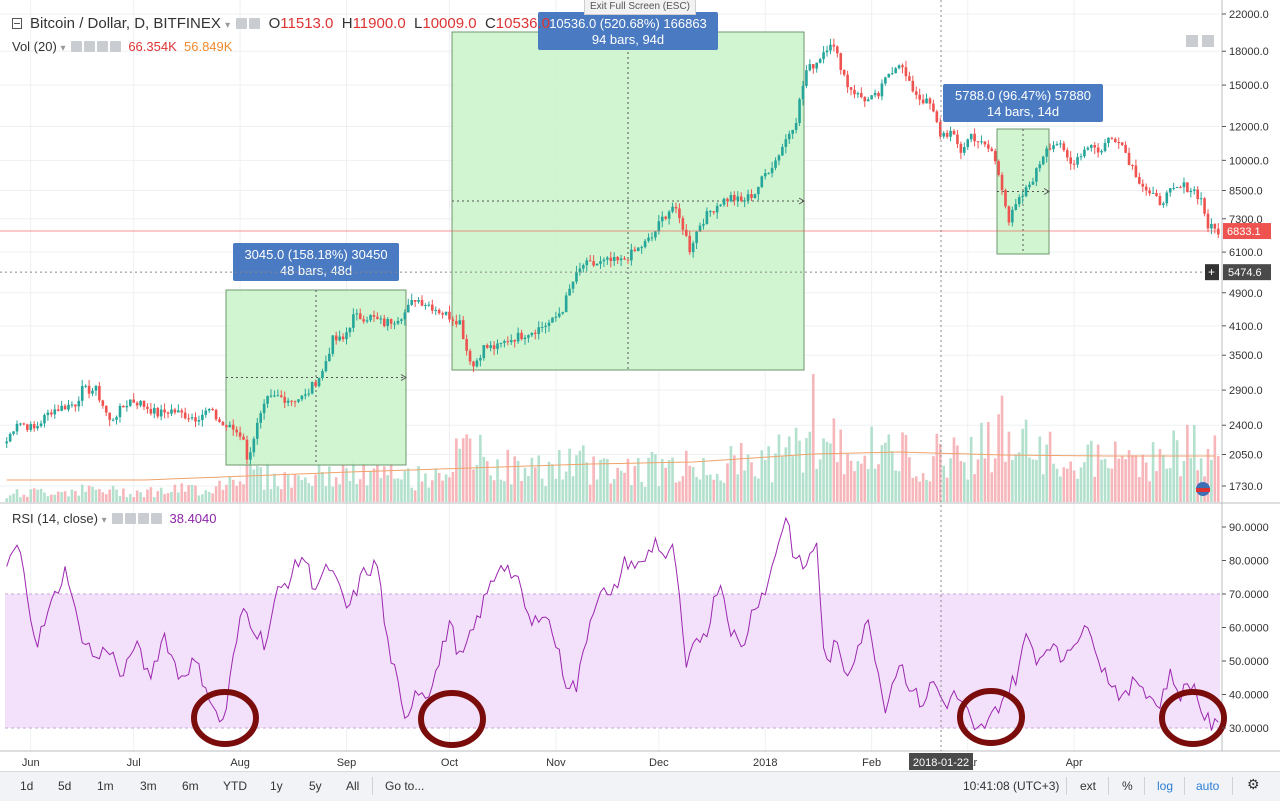 This screenshot has width=1280, height=801. What do you see at coordinates (709, 718) in the screenshot?
I see `rsi-oversold-circles` at bounding box center [709, 718].